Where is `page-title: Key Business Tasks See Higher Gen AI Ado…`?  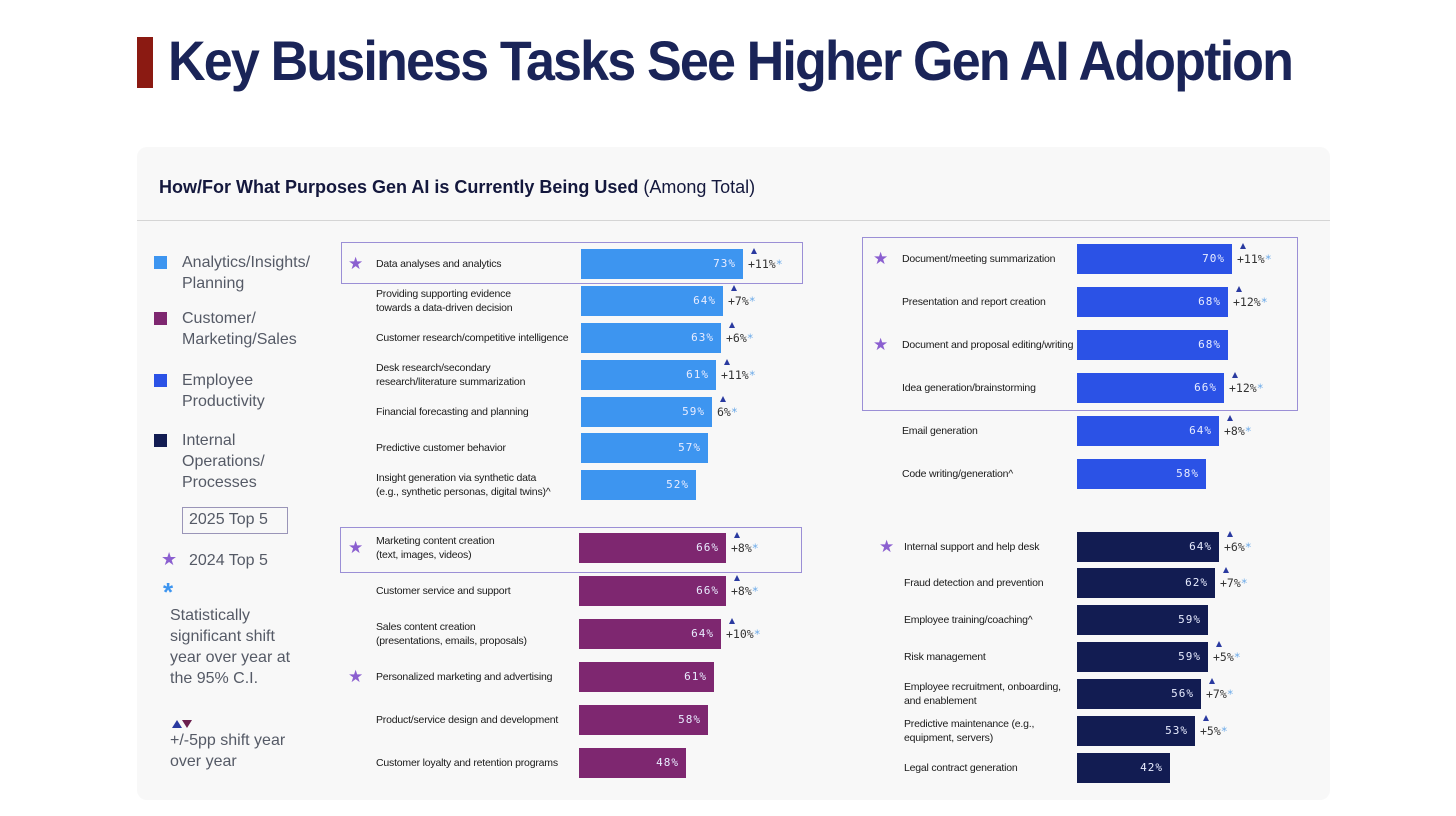
page-title: Key Business Tasks See Higher Gen AI Ado… is located at coordinates (731, 60).